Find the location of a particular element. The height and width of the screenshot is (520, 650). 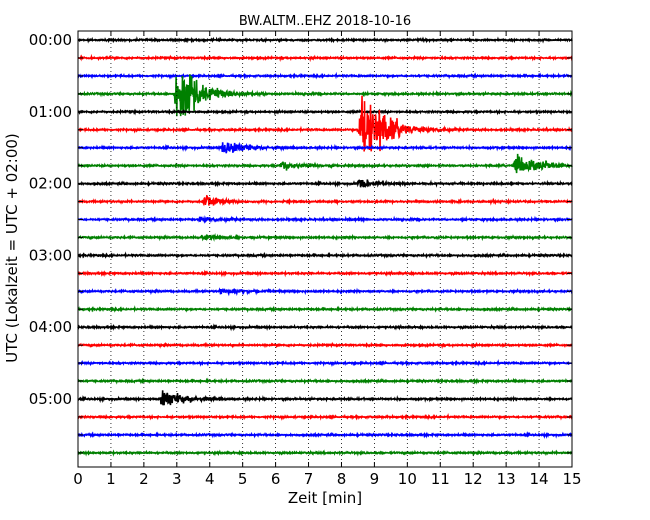

x-tick-label: 8 is located at coordinates (342, 479).